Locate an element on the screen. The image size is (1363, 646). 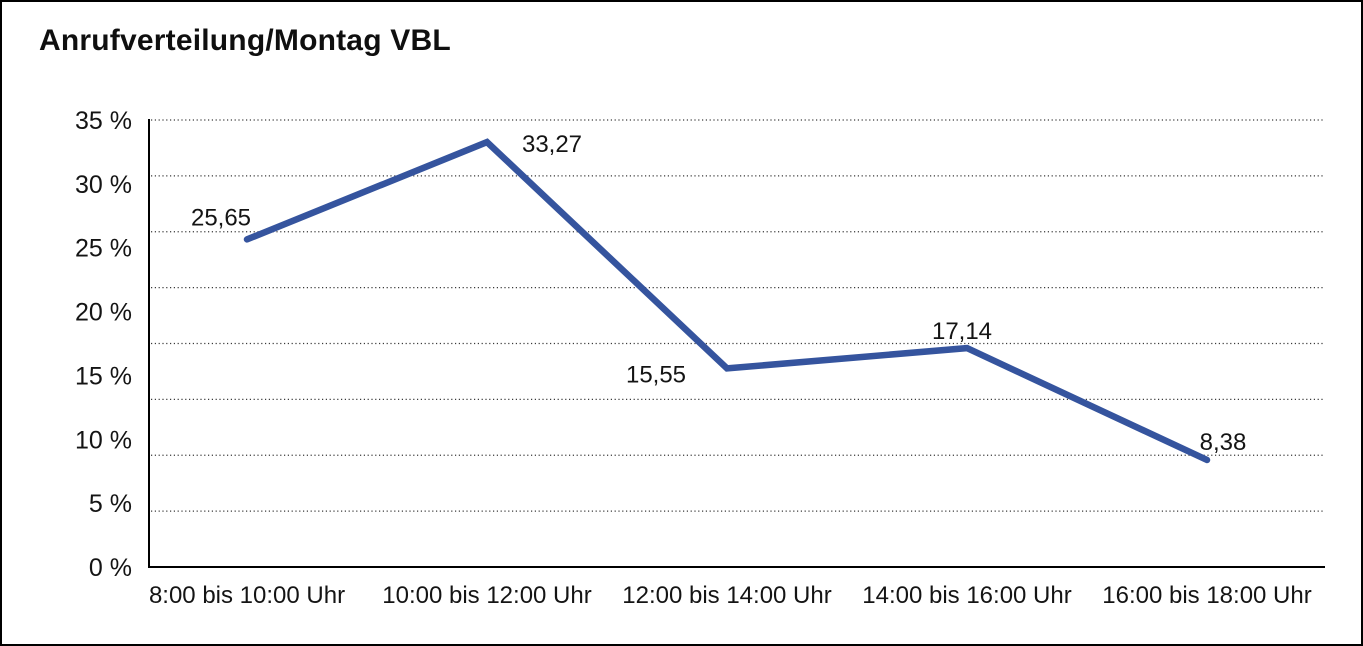
y-tick-label: 35 % is located at coordinates (103, 121).